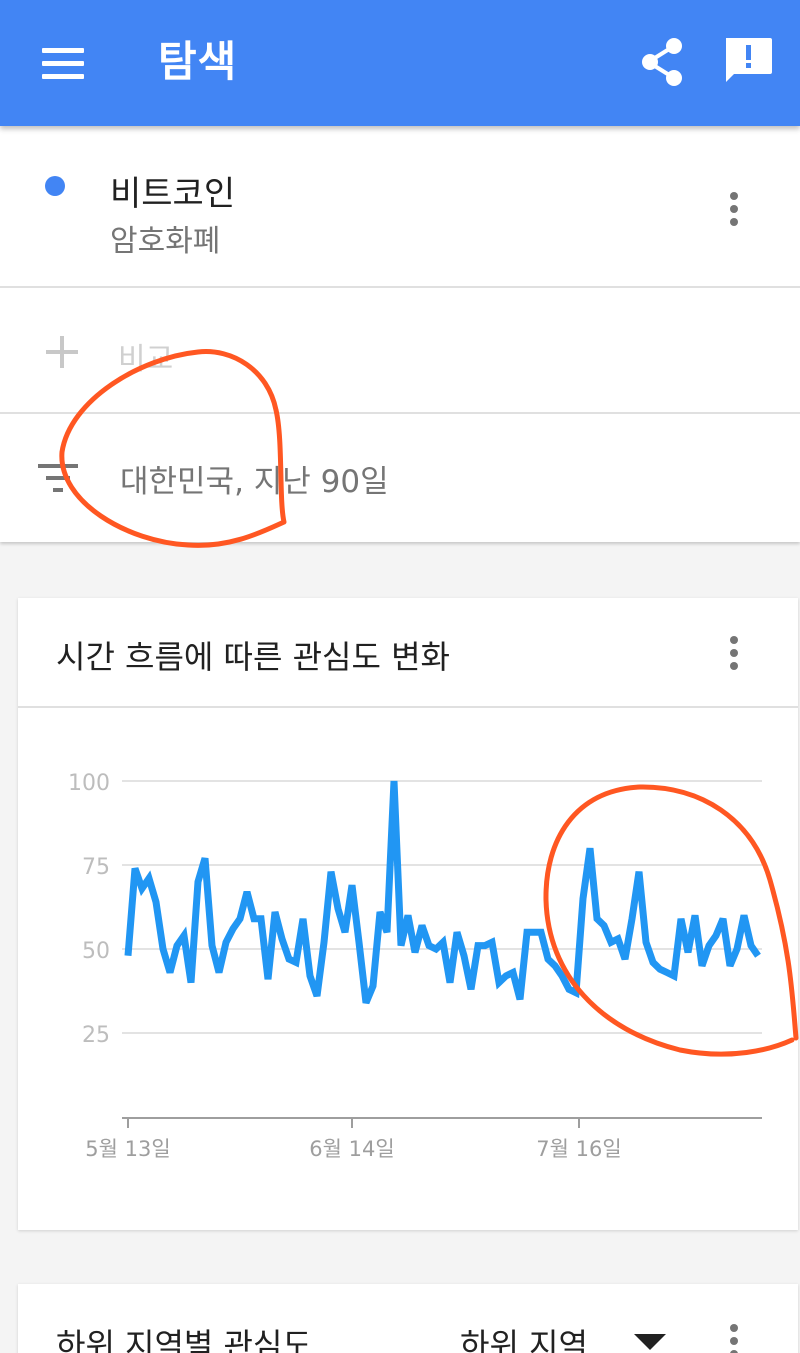  I want to click on card-header: 시간 흐름에 따른 관심도 변화, so click(408, 653).